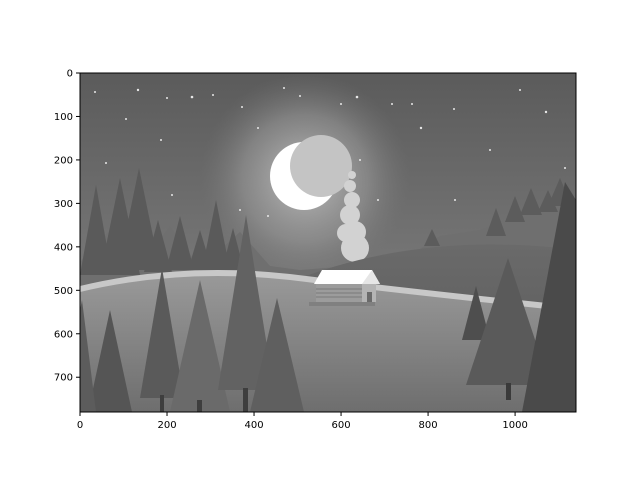  What do you see at coordinates (311, 172) in the screenshot?
I see `crescent-moon` at bounding box center [311, 172].